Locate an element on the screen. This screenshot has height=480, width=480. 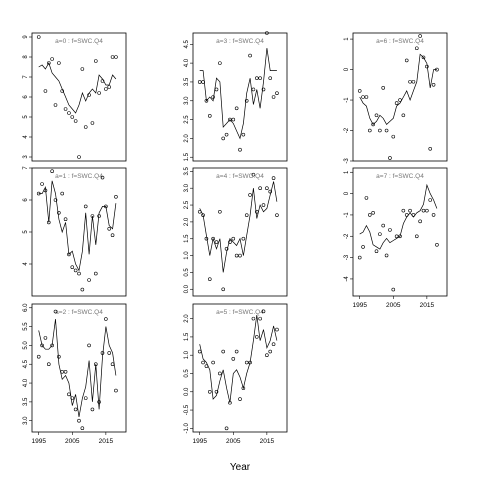
y-tick-label: 7 is located at coordinates (26, 77).